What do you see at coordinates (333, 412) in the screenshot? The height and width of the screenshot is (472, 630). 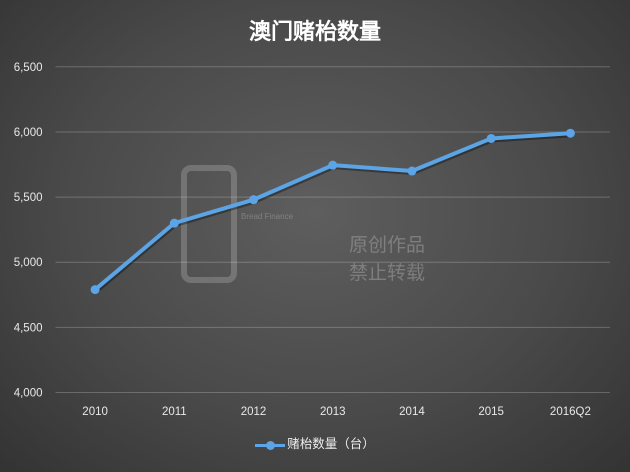 I see `x-tick-label: 2013` at bounding box center [333, 412].